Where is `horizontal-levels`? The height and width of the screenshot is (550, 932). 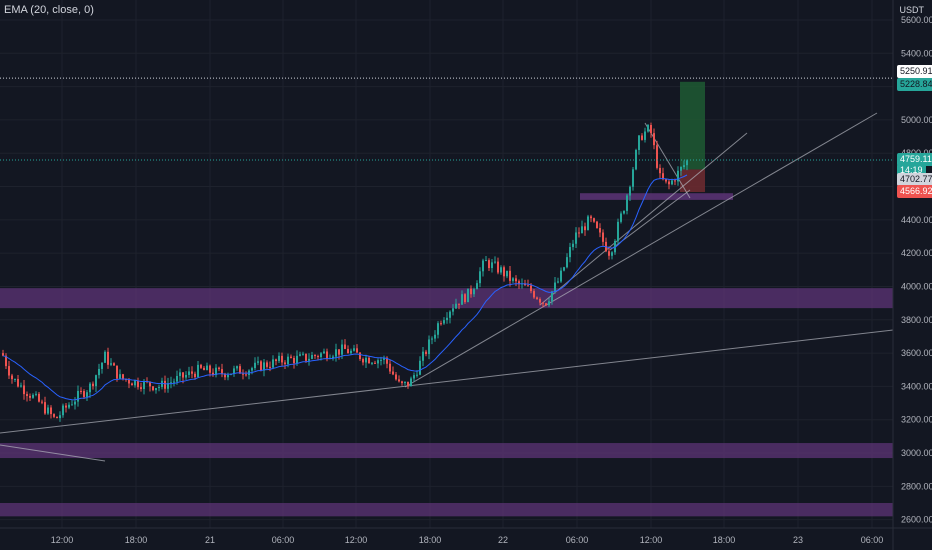
horizontal-levels is located at coordinates (446, 119).